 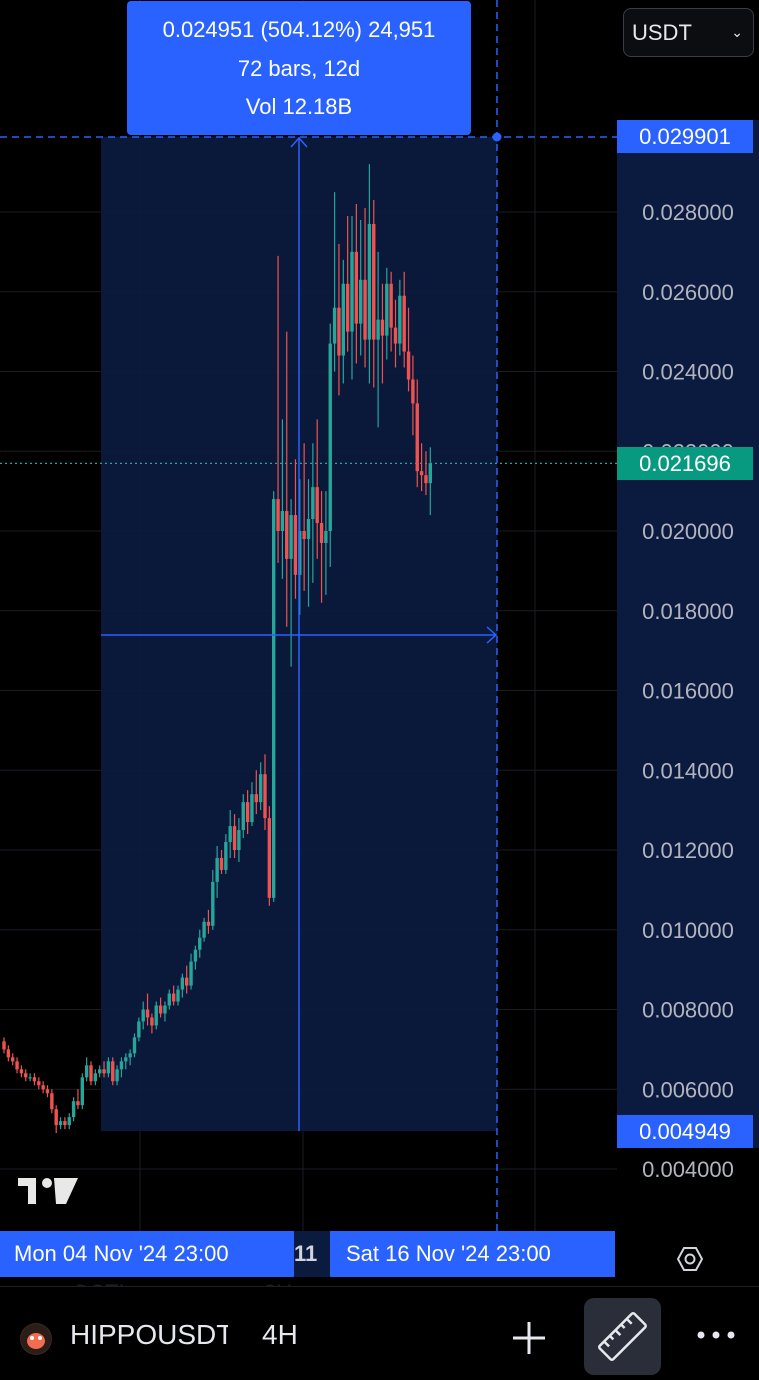 What do you see at coordinates (685, 136) in the screenshot?
I see `measure-end-price-tag: 0.029901` at bounding box center [685, 136].